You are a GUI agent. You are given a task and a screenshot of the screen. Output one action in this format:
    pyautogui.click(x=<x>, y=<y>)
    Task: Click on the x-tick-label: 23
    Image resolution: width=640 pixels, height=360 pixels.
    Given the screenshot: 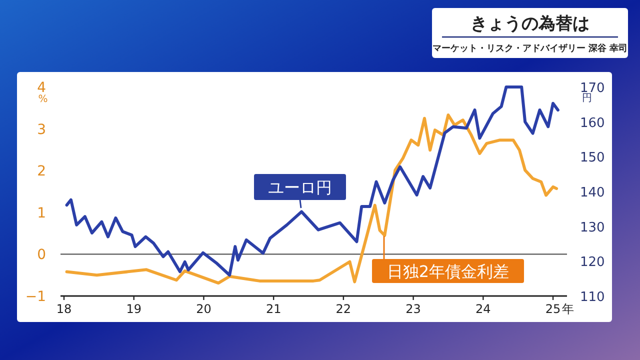 What is the action you would take?
    pyautogui.click(x=413, y=309)
    